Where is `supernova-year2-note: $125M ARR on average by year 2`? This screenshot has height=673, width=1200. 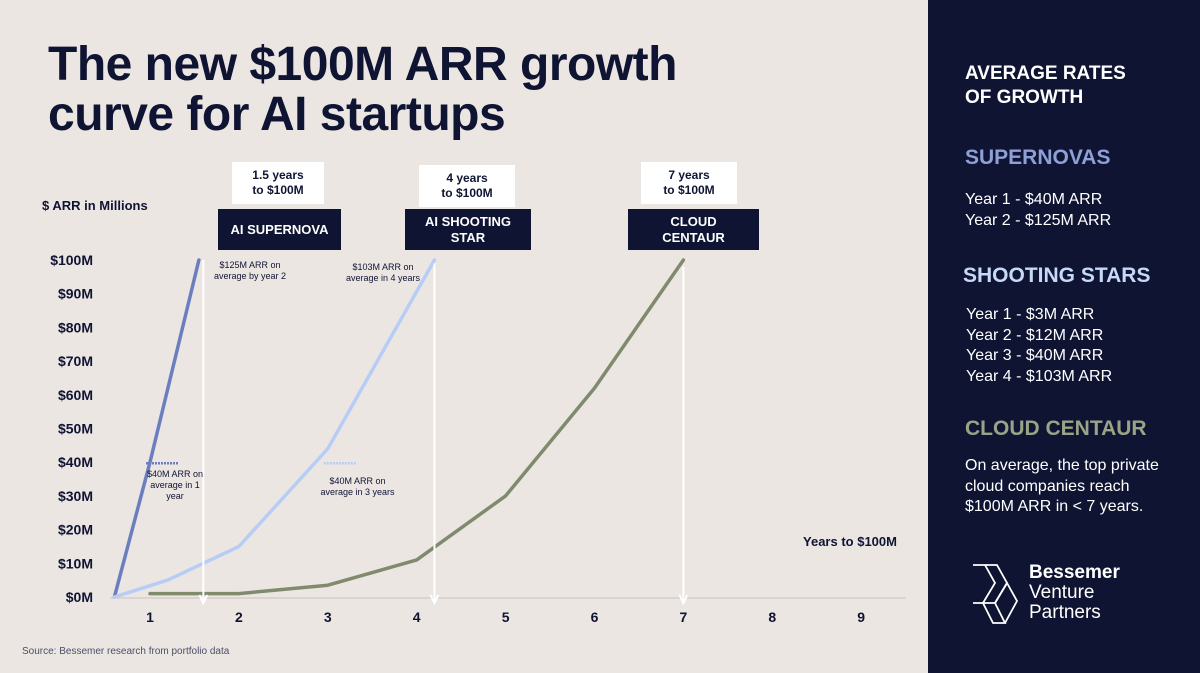
supernova-year2-note: $125M ARR on average by year 2 is located at coordinates (250, 270).